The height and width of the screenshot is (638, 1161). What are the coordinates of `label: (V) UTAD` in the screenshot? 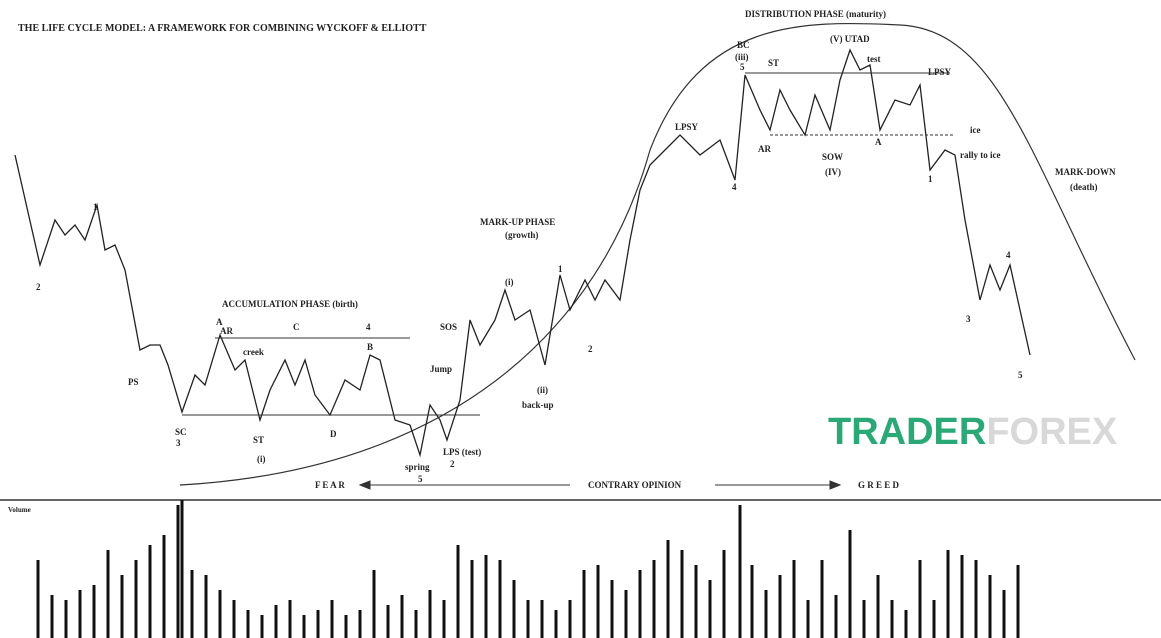 It's located at (850, 39).